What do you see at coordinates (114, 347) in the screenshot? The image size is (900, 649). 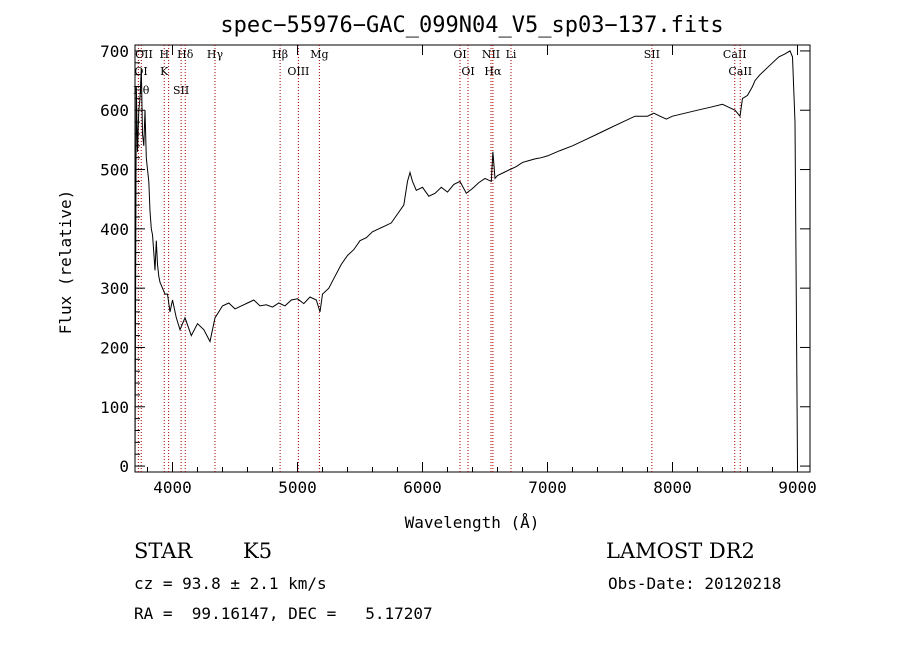 I see `y-tick-label: 200` at bounding box center [114, 347].